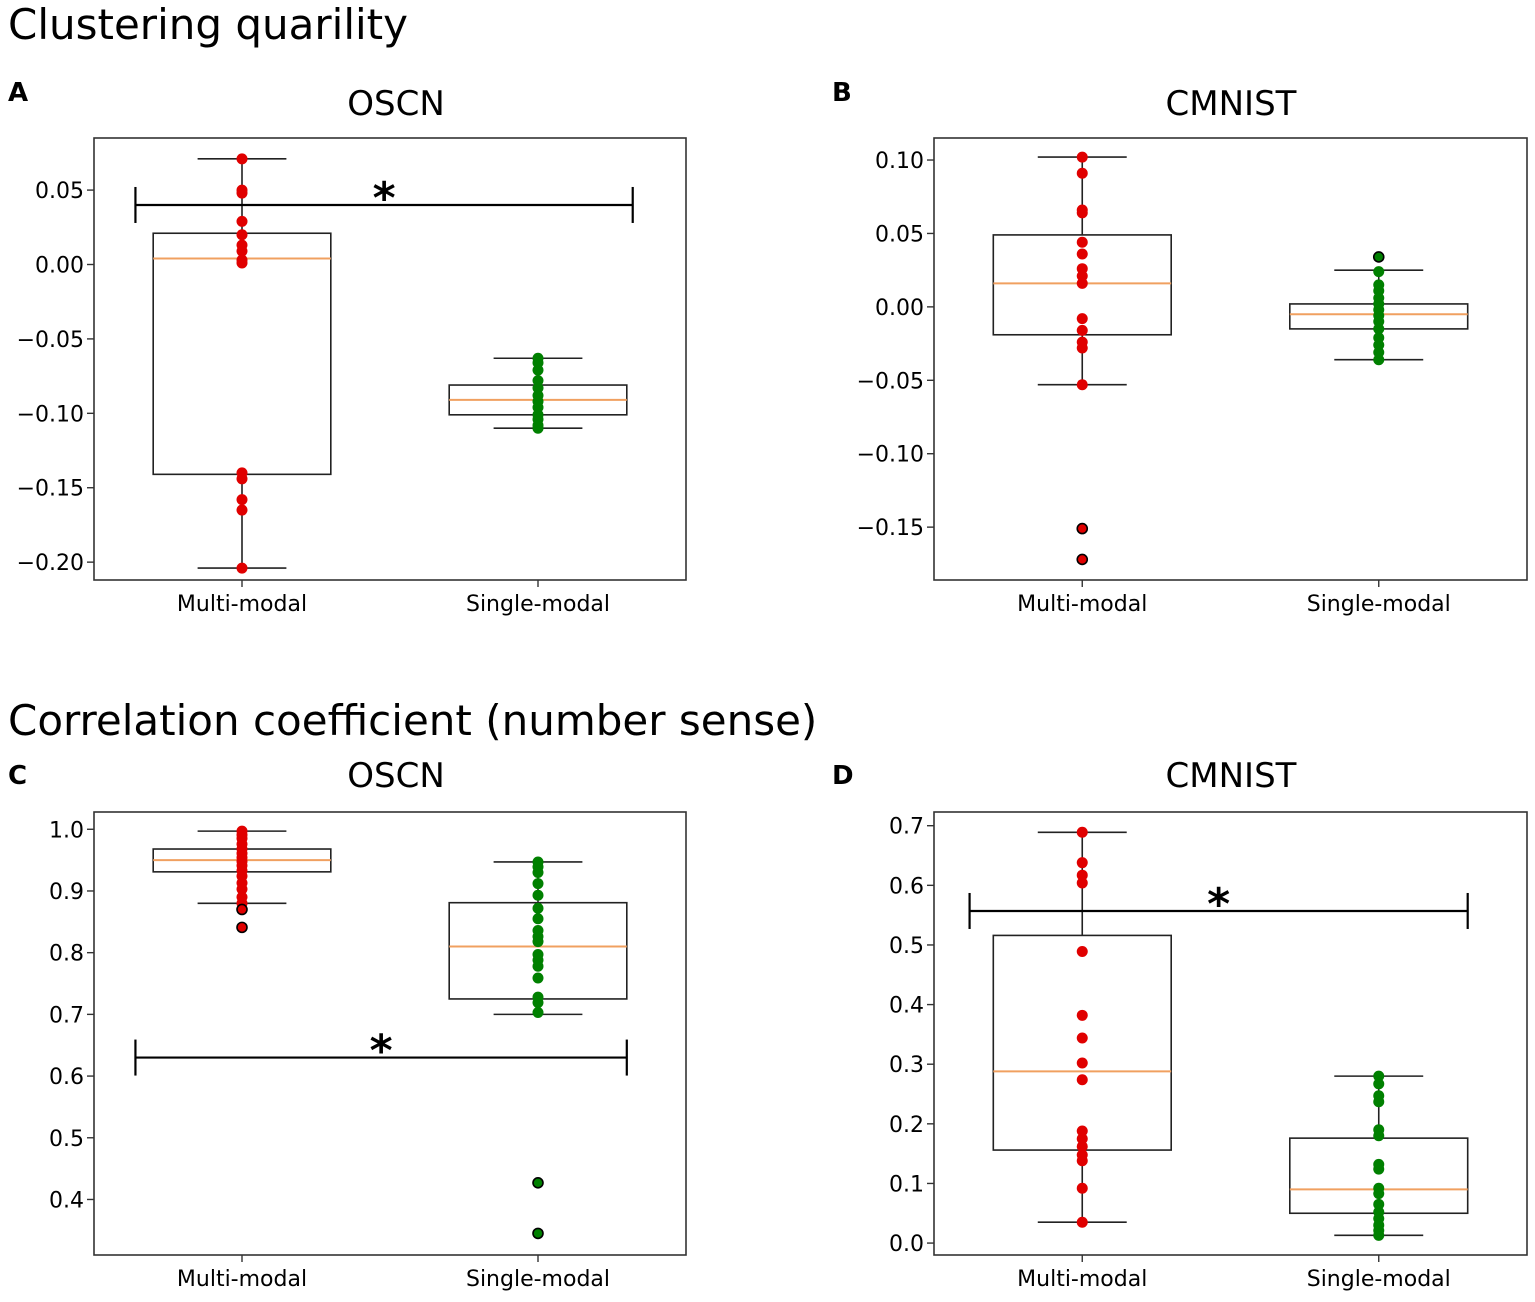 This screenshot has height=1302, width=1535. Describe the element at coordinates (538, 604) in the screenshot. I see `x-tick-label-a: Single-modal` at that location.